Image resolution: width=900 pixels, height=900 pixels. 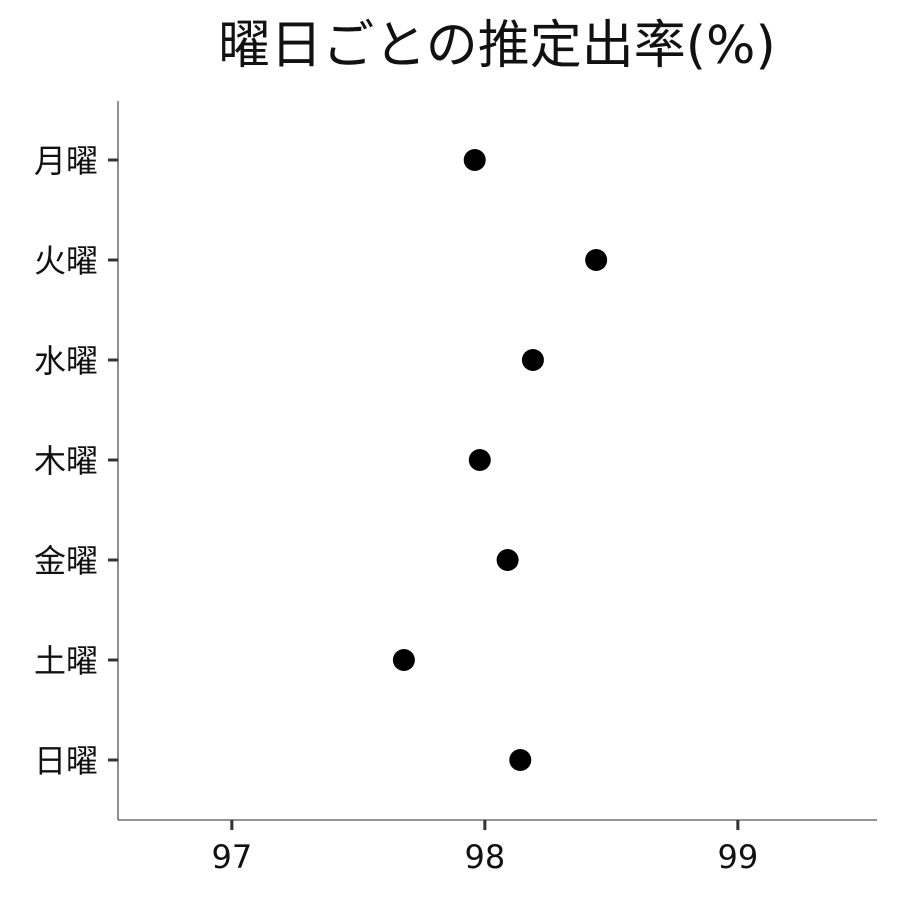 What do you see at coordinates (66, 261) in the screenshot?
I see `y-tick-label: 火曜` at bounding box center [66, 261].